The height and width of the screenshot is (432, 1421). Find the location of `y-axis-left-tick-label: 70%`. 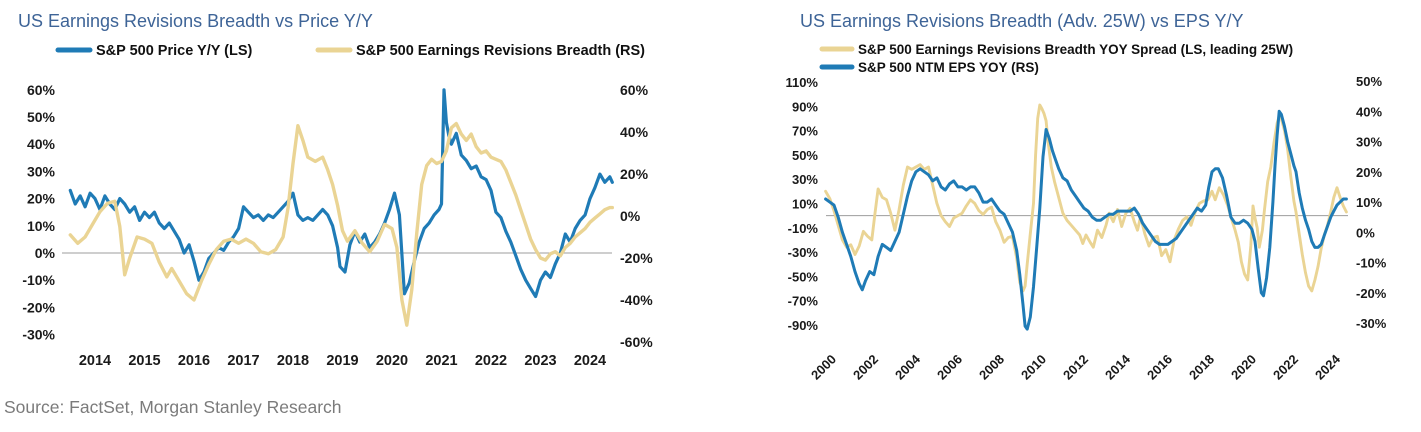

y-axis-left-tick-label: 70% is located at coordinates (805, 131).